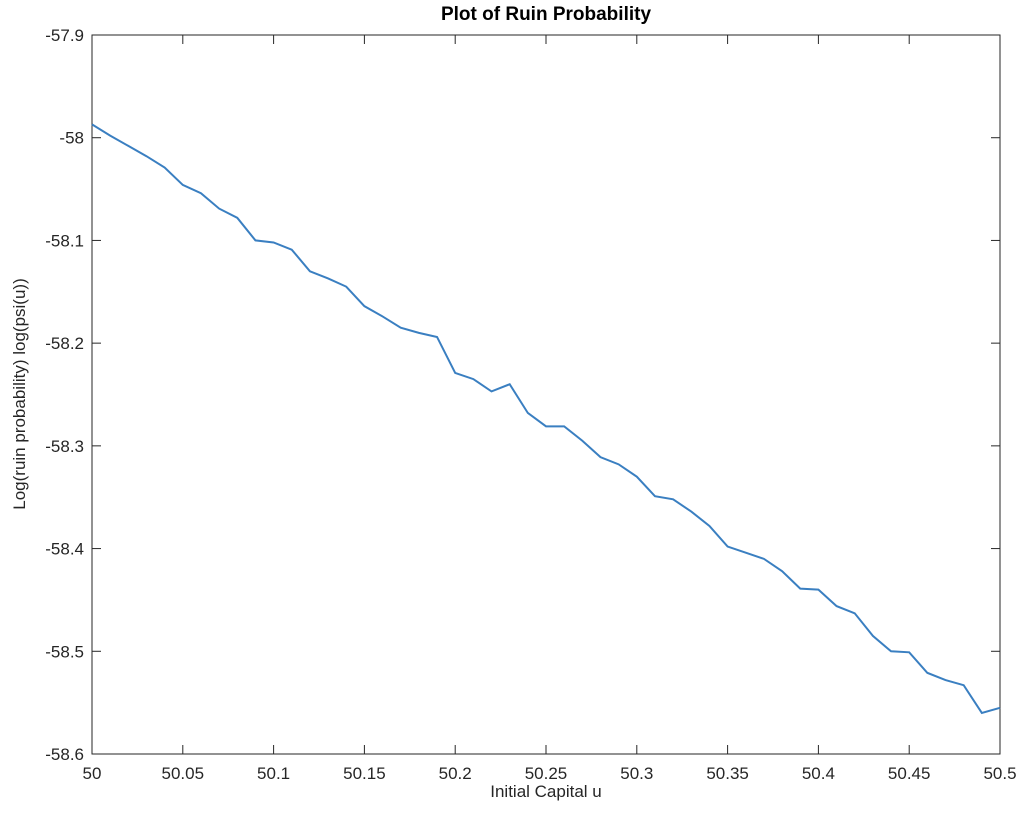  I want to click on y-tick-label: -58.1, so click(64, 240).